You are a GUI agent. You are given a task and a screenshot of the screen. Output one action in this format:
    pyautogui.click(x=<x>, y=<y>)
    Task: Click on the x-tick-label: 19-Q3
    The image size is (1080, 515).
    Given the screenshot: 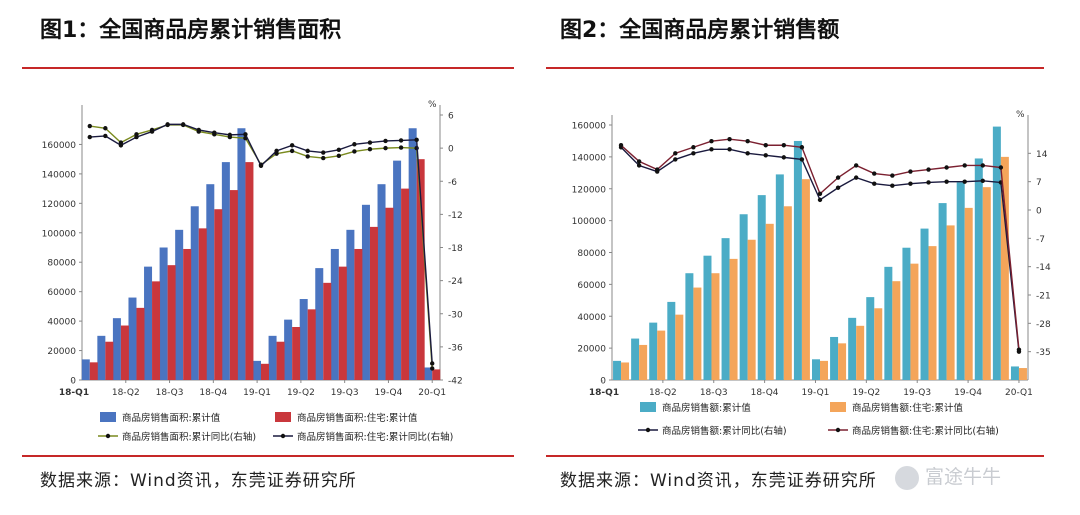 What is the action you would take?
    pyautogui.click(x=917, y=393)
    